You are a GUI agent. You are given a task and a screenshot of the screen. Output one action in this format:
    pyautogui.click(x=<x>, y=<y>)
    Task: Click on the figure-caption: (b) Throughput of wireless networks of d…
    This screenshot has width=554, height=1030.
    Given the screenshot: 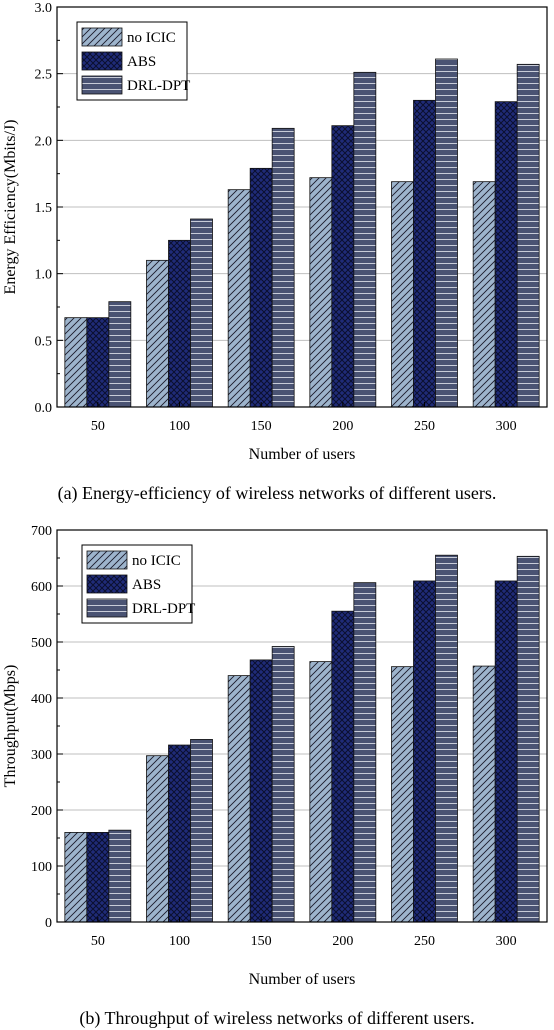 What is the action you would take?
    pyautogui.click(x=276, y=1018)
    